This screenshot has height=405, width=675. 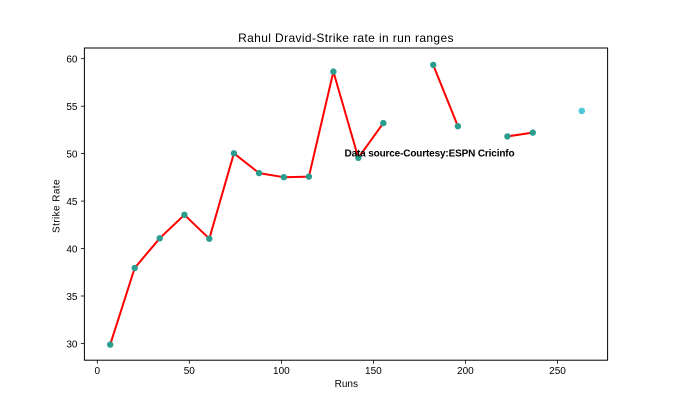 What do you see at coordinates (430, 153) in the screenshot?
I see `svg-text:Data source-Courtesy:ESPN Cric: Data source-Courtesy:ESPN Cricinfo` at bounding box center [430, 153].